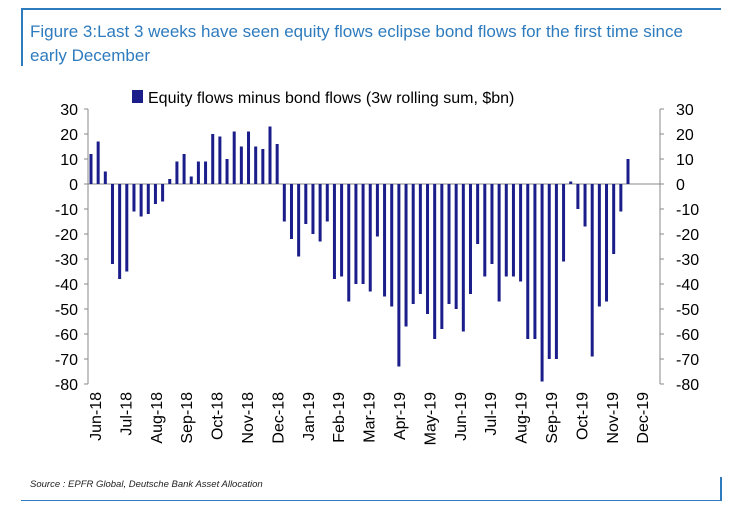 The height and width of the screenshot is (511, 746). What do you see at coordinates (66, 360) in the screenshot?
I see `y-tick-label-left: -70` at bounding box center [66, 360].